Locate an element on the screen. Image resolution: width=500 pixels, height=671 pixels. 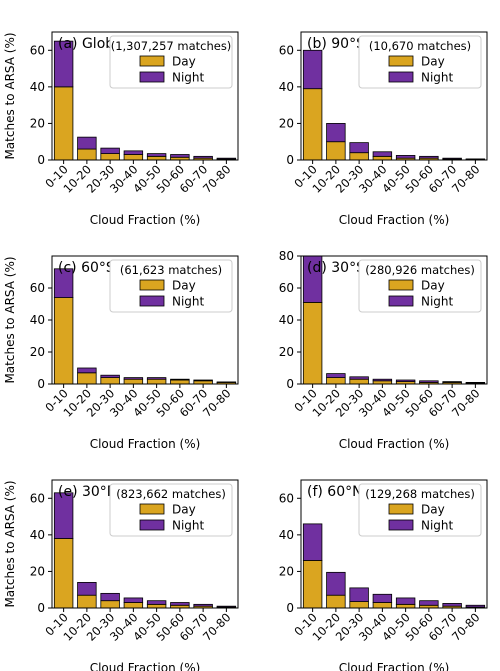
matches-count: (129,268 matches) is located at coordinates (420, 494).